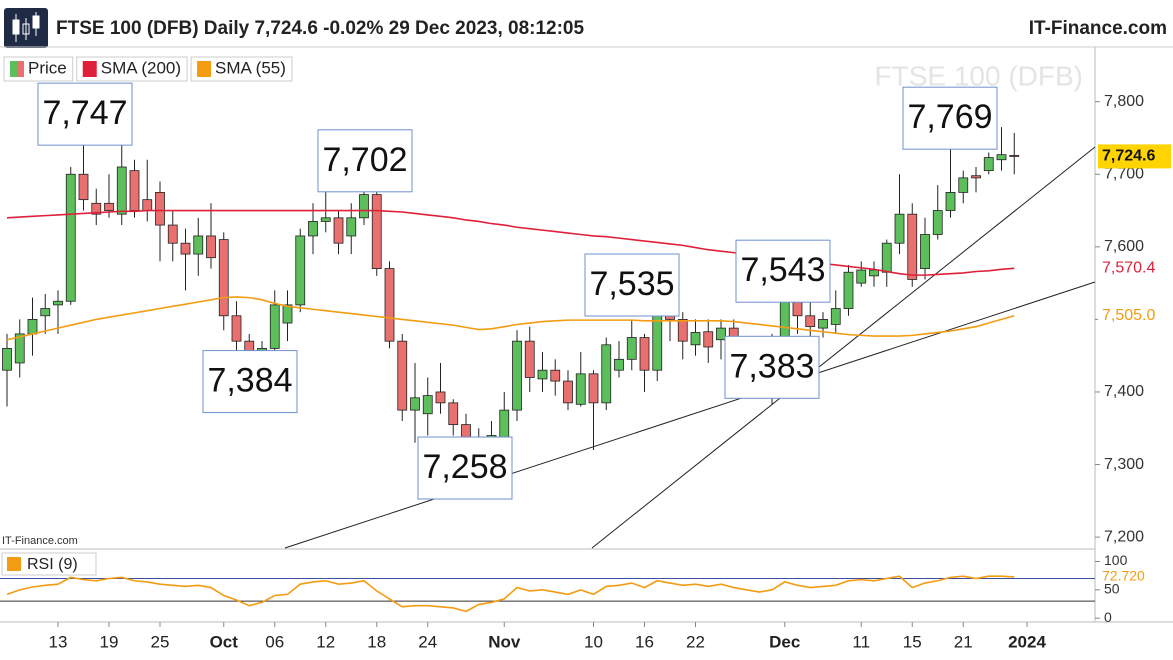 This screenshot has height=660, width=1173. What do you see at coordinates (325, 641) in the screenshot?
I see `x-tick-label: 12` at bounding box center [325, 641].